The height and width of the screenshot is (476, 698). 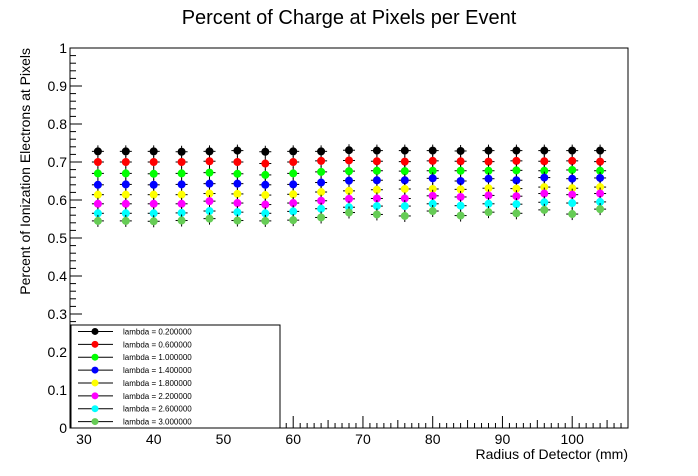 I want to click on x-tick-label: 100, so click(x=573, y=439).